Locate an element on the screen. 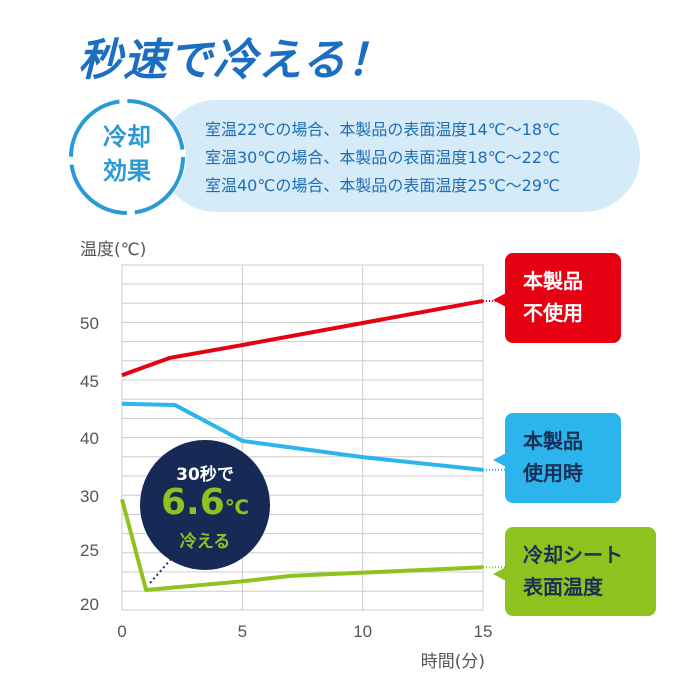 The image size is (700, 700). y-tick-label: 25 is located at coordinates (89, 550).